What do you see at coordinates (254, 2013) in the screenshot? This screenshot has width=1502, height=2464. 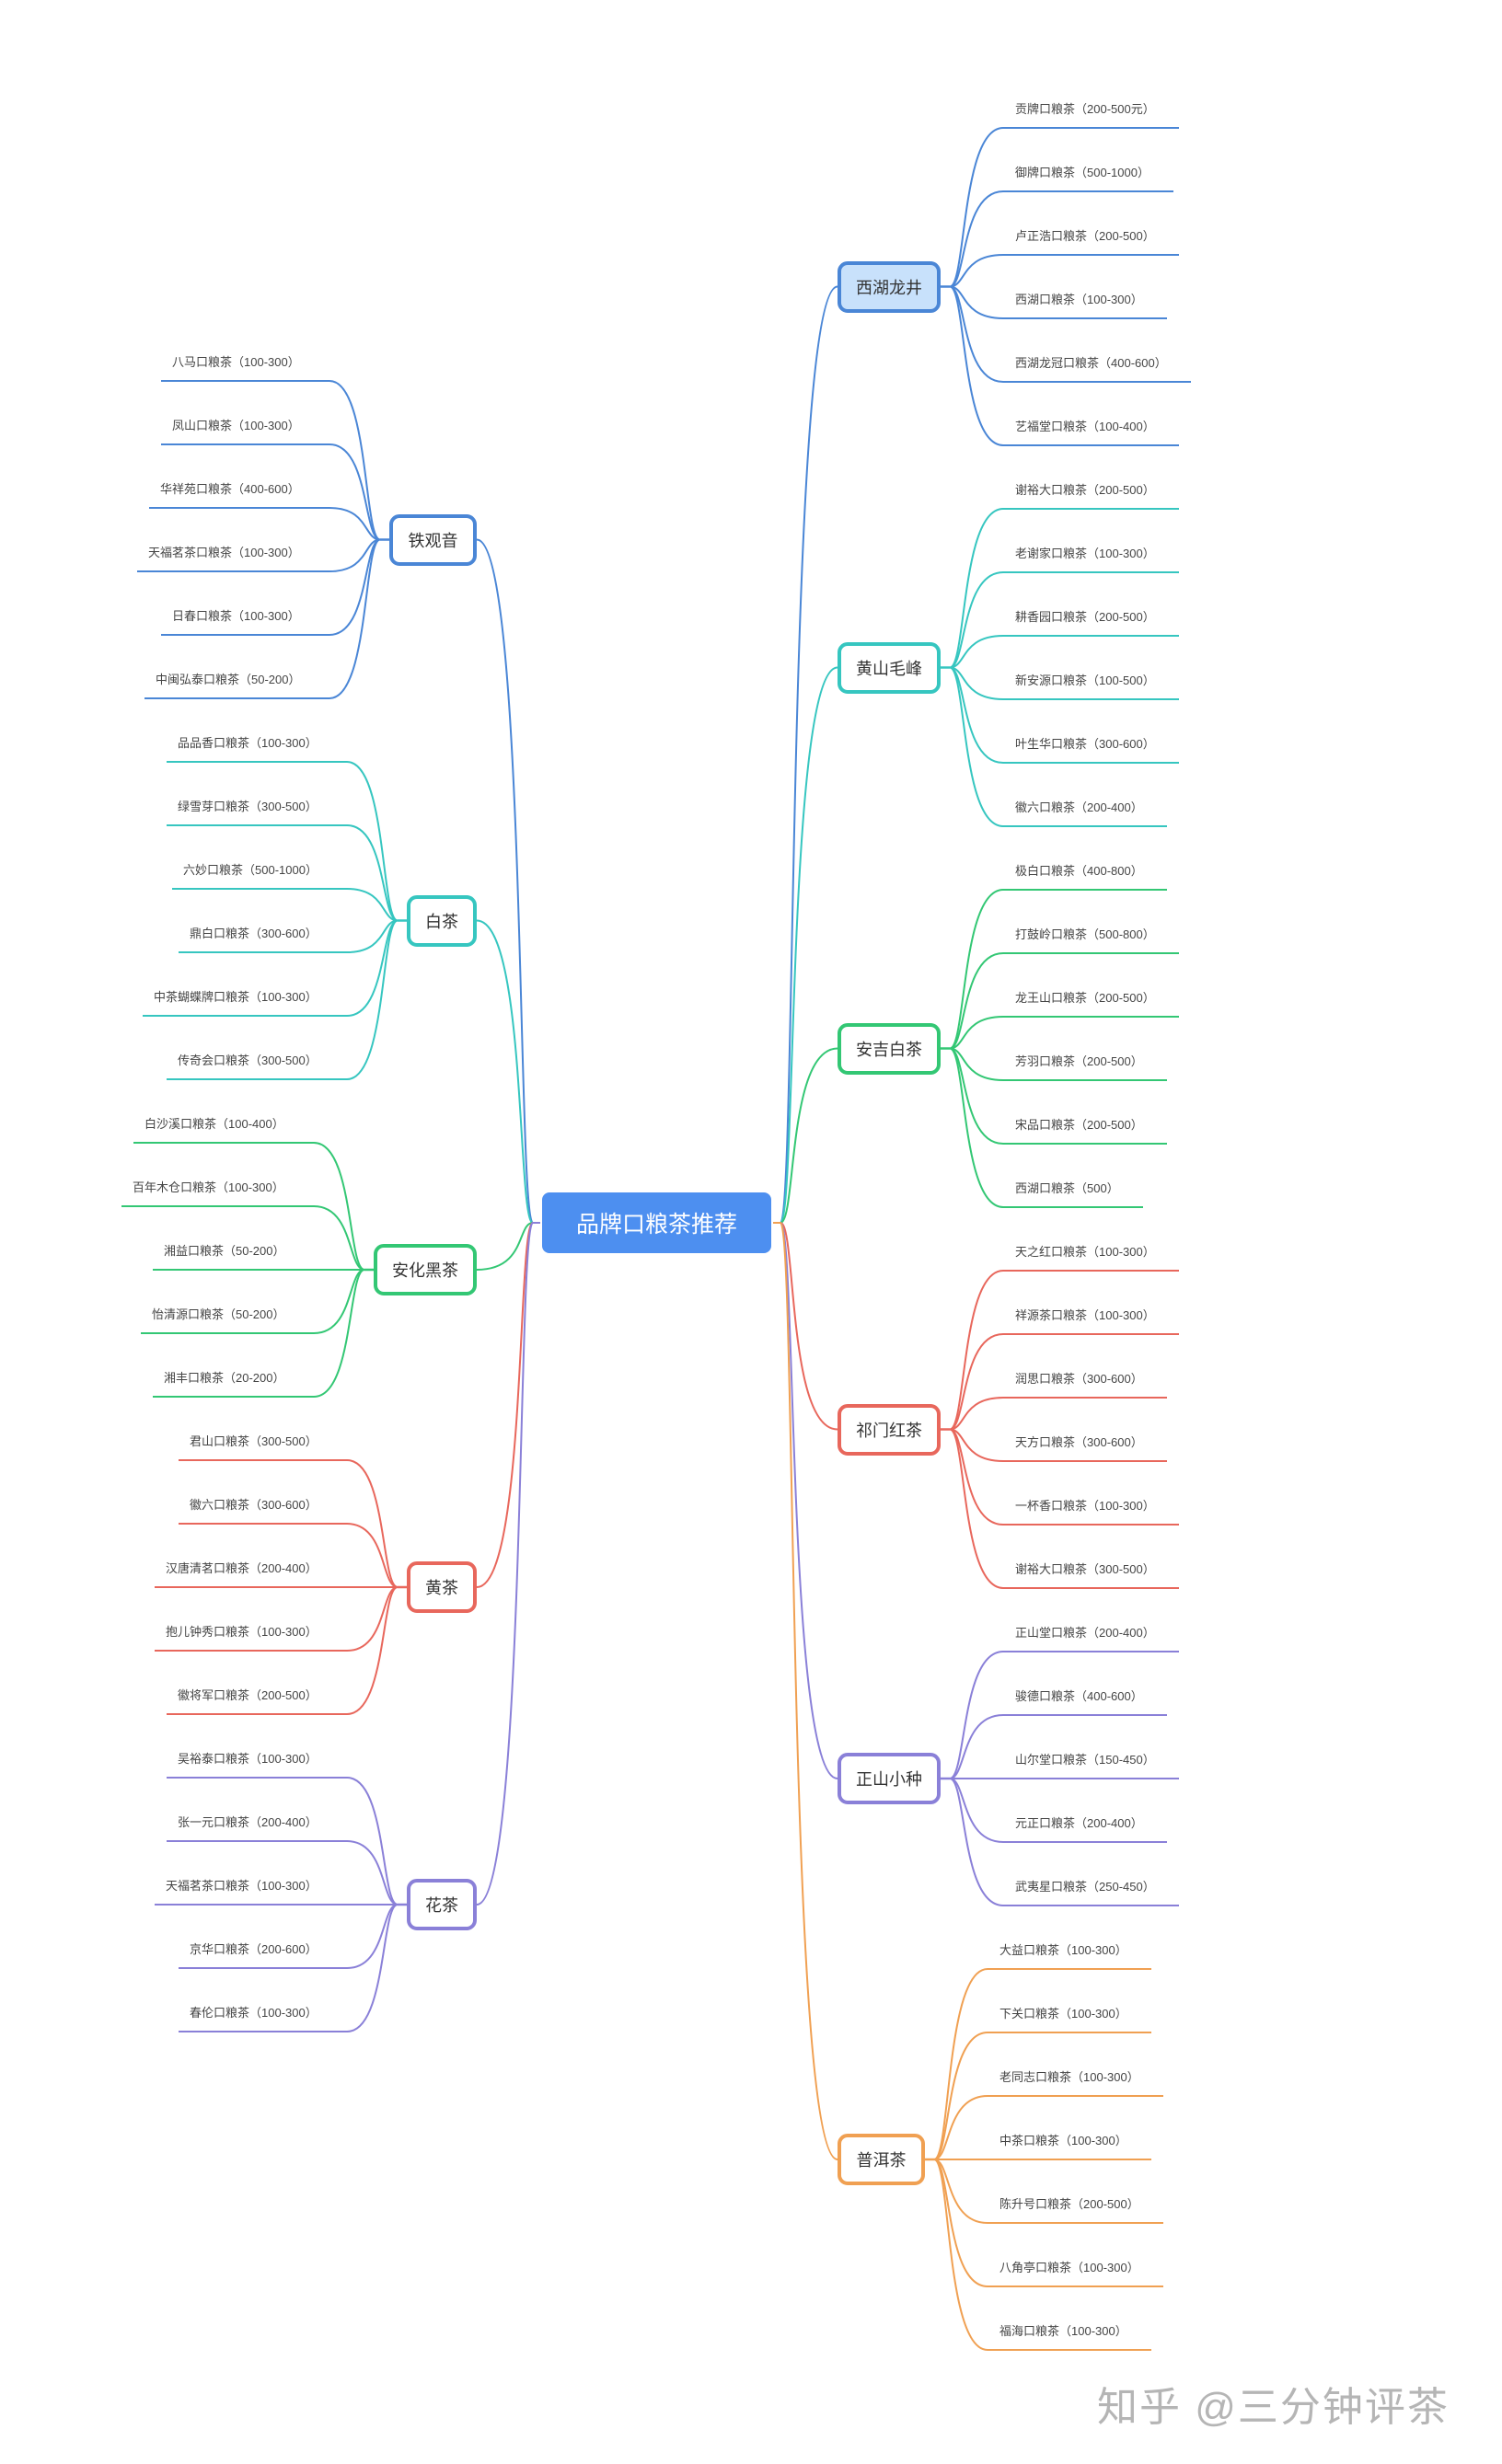 I see `leaf-item: 春伦口粮茶（100-300）` at bounding box center [254, 2013].